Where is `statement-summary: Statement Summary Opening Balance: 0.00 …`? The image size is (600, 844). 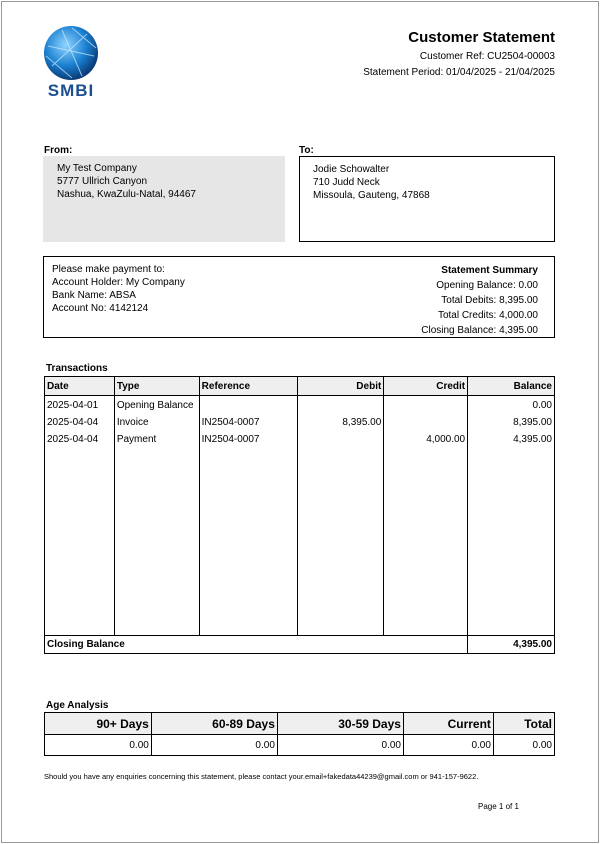 statement-summary: Statement Summary Opening Balance: 0.00 … is located at coordinates (479, 300).